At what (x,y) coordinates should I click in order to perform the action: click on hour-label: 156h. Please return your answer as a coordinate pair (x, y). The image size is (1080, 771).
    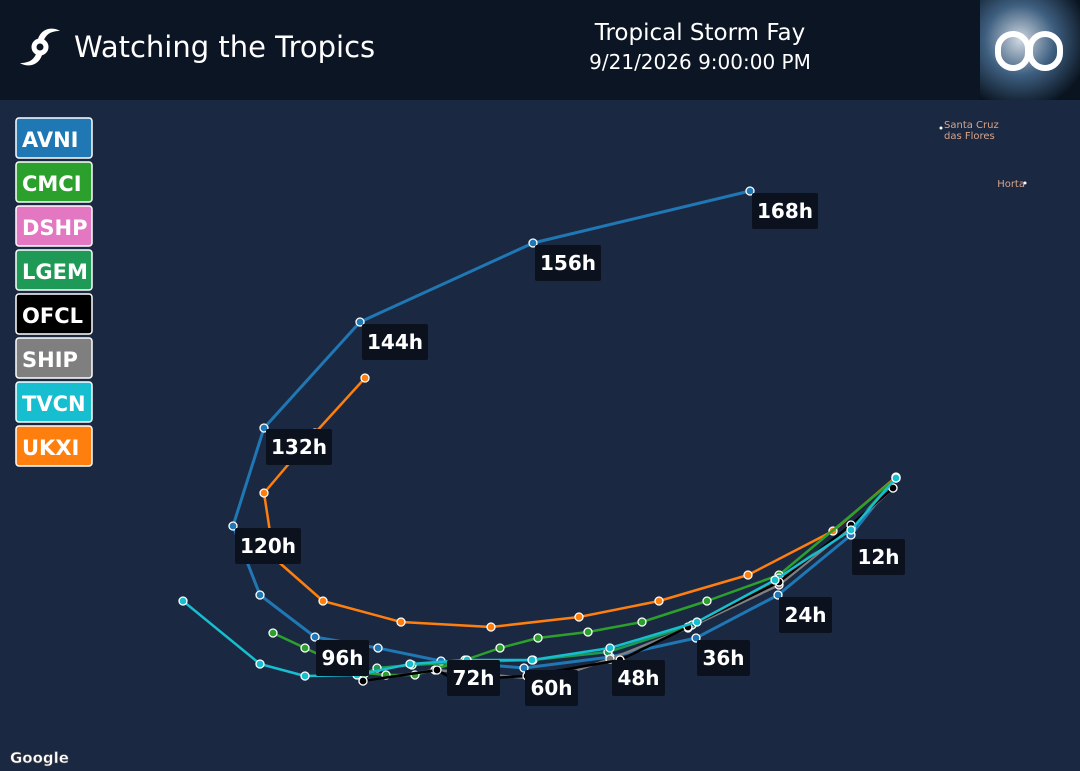
    Looking at the image, I should click on (568, 263).